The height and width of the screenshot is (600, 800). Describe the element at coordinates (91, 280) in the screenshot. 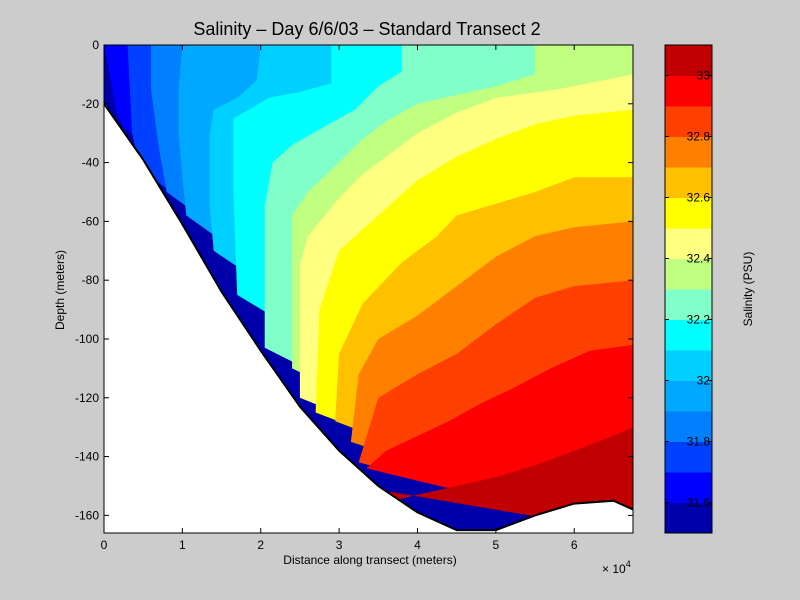

I see `y-tick-label: -80` at that location.